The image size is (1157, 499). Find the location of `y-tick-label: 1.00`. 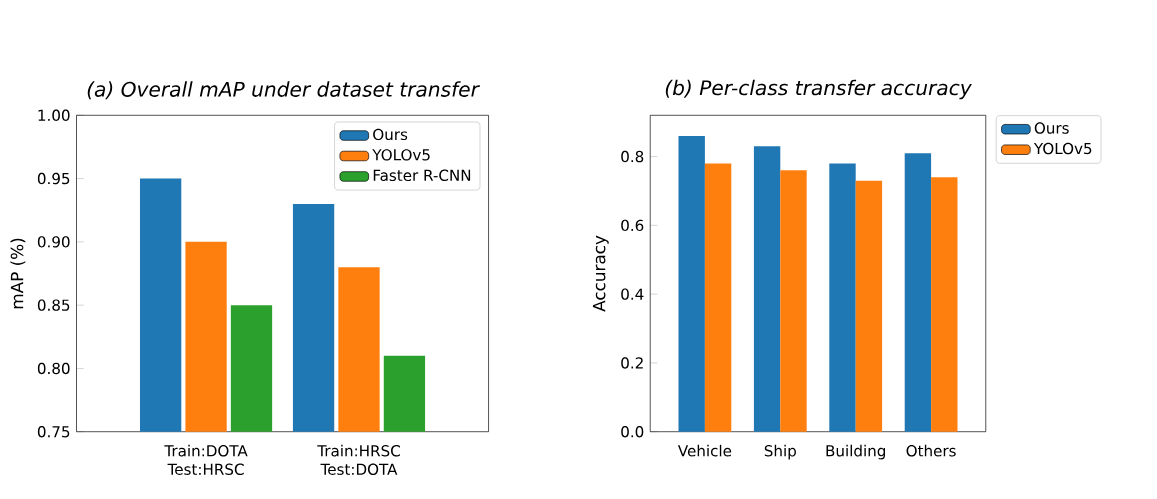

y-tick-label: 1.00 is located at coordinates (54, 115).